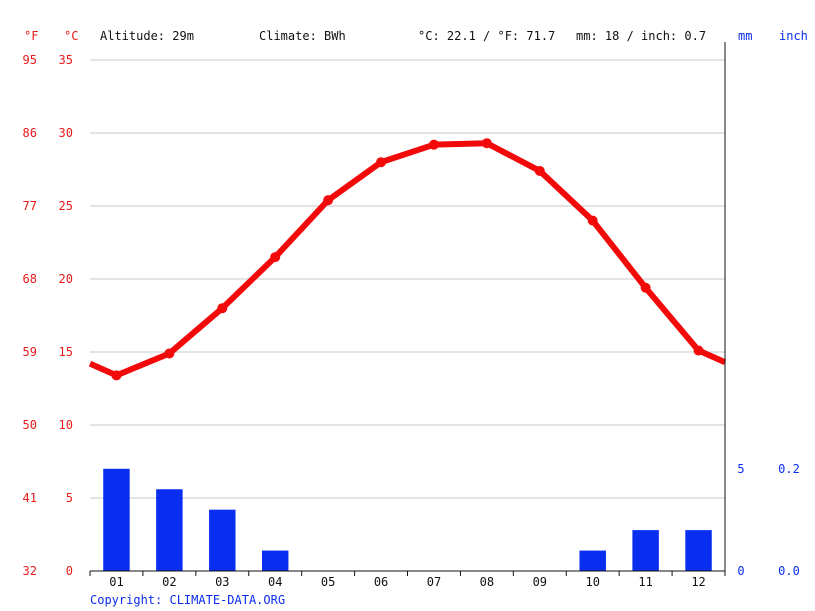 The image size is (815, 611). What do you see at coordinates (116, 582) in the screenshot?
I see `month-tick-label: 01` at bounding box center [116, 582].